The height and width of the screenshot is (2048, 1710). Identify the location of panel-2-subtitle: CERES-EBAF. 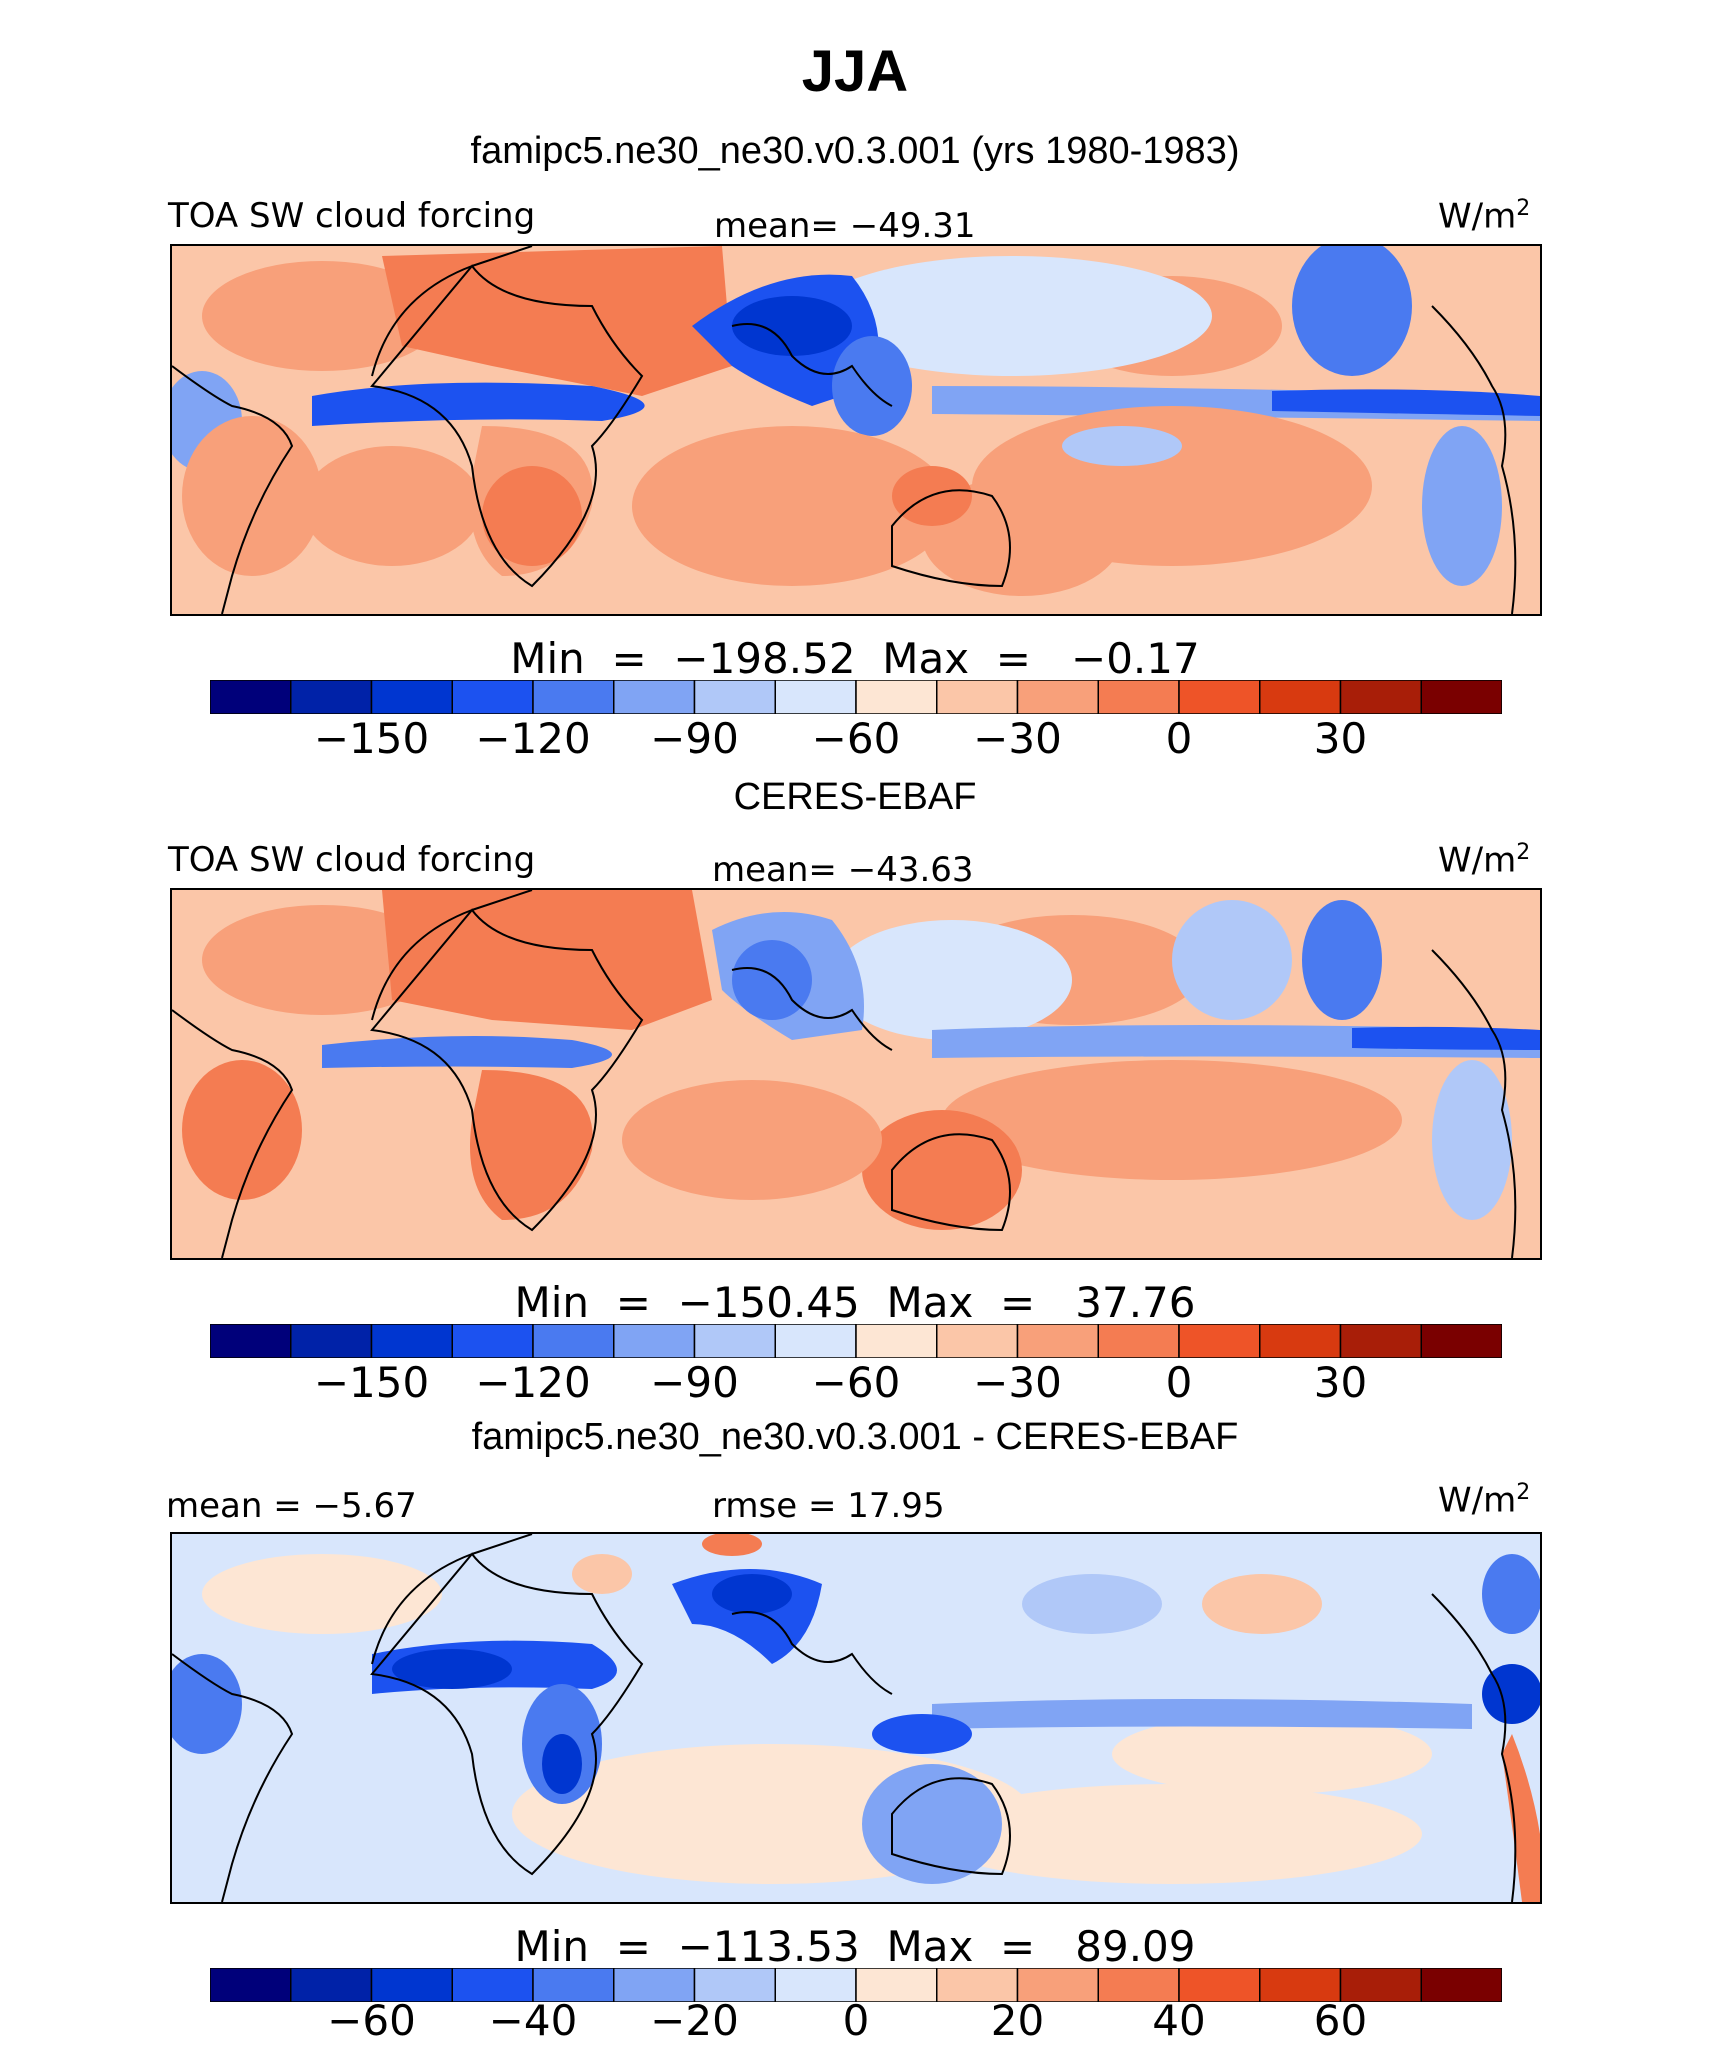
(855, 797).